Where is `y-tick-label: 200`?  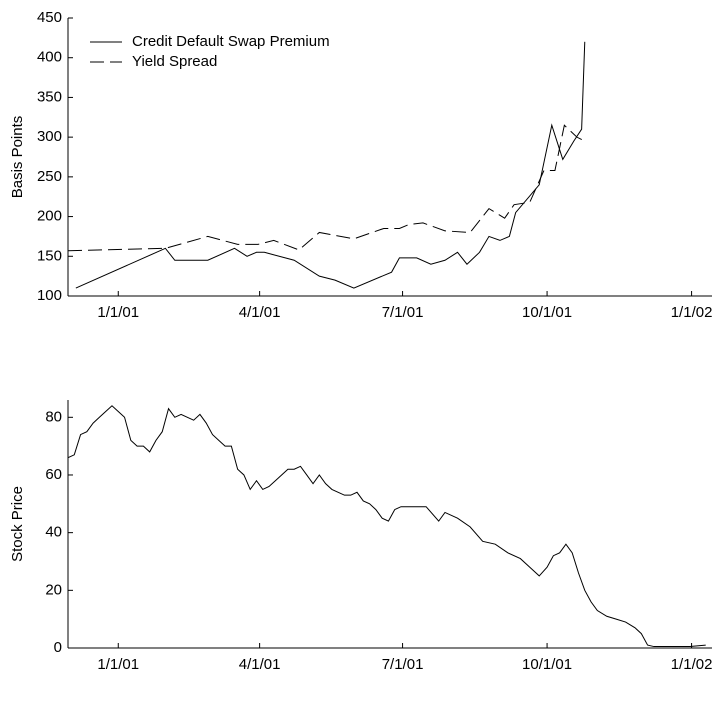 y-tick-label: 200 is located at coordinates (49, 216).